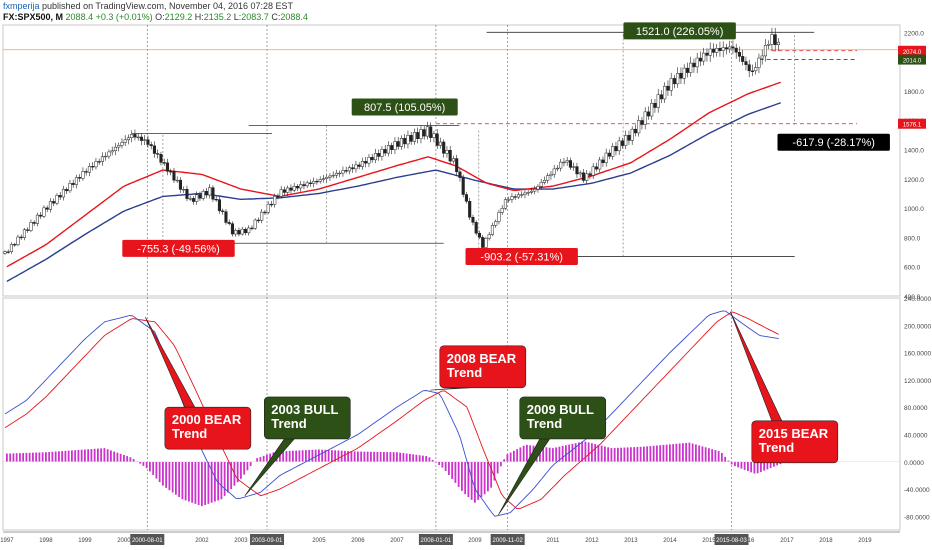  I want to click on measure-box, so click(521, 256).